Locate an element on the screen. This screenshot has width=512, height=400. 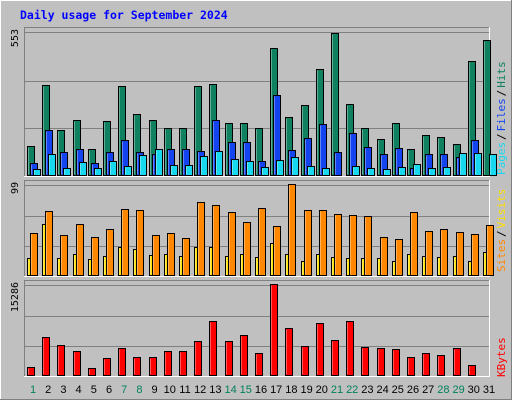
x-tick-label-day-28: 28 is located at coordinates (443, 390).